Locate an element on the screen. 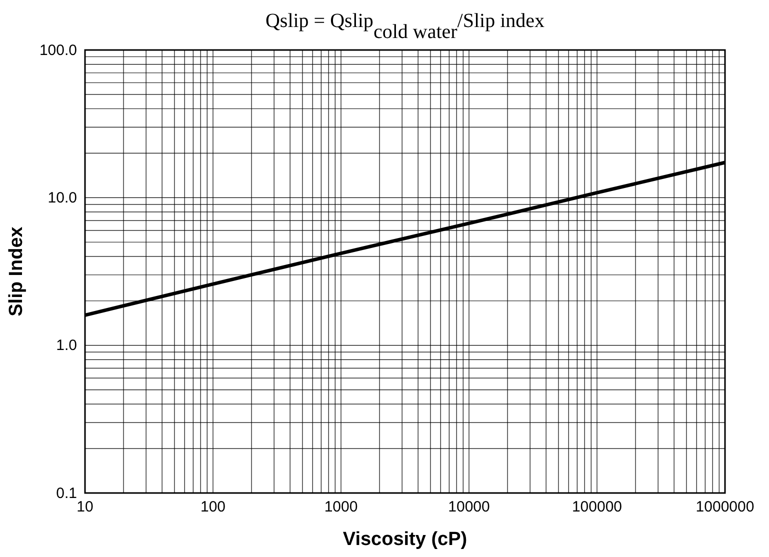  x-tick-label: 100000 is located at coordinates (597, 507).